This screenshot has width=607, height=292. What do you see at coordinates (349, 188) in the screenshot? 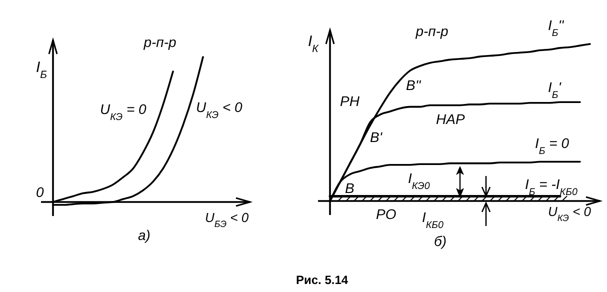
I see `annotation: В` at bounding box center [349, 188].